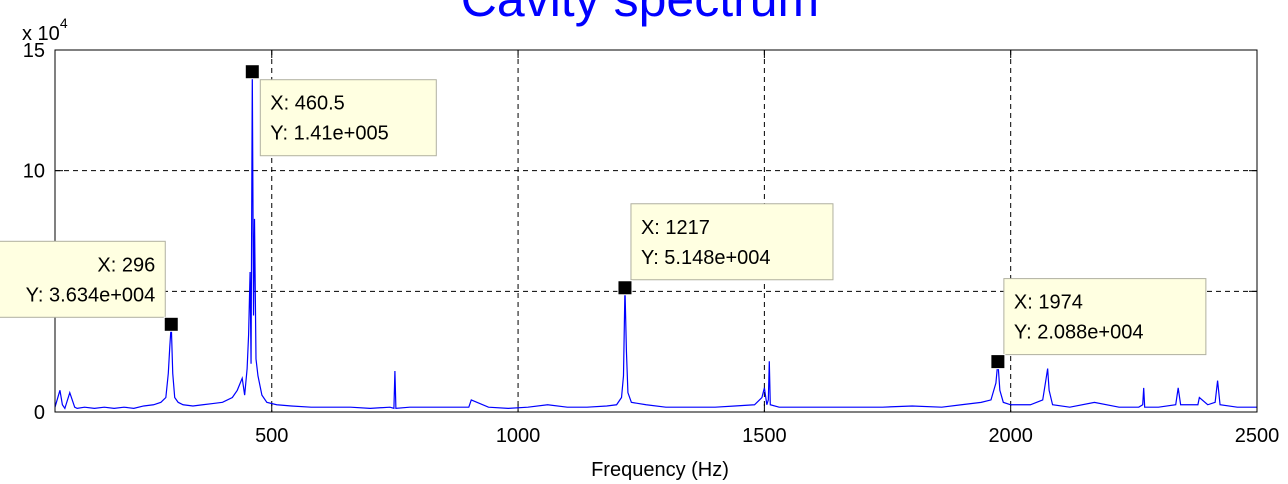 This screenshot has height=484, width=1288. I want to click on datatip-text: X: 1217, so click(675, 228).